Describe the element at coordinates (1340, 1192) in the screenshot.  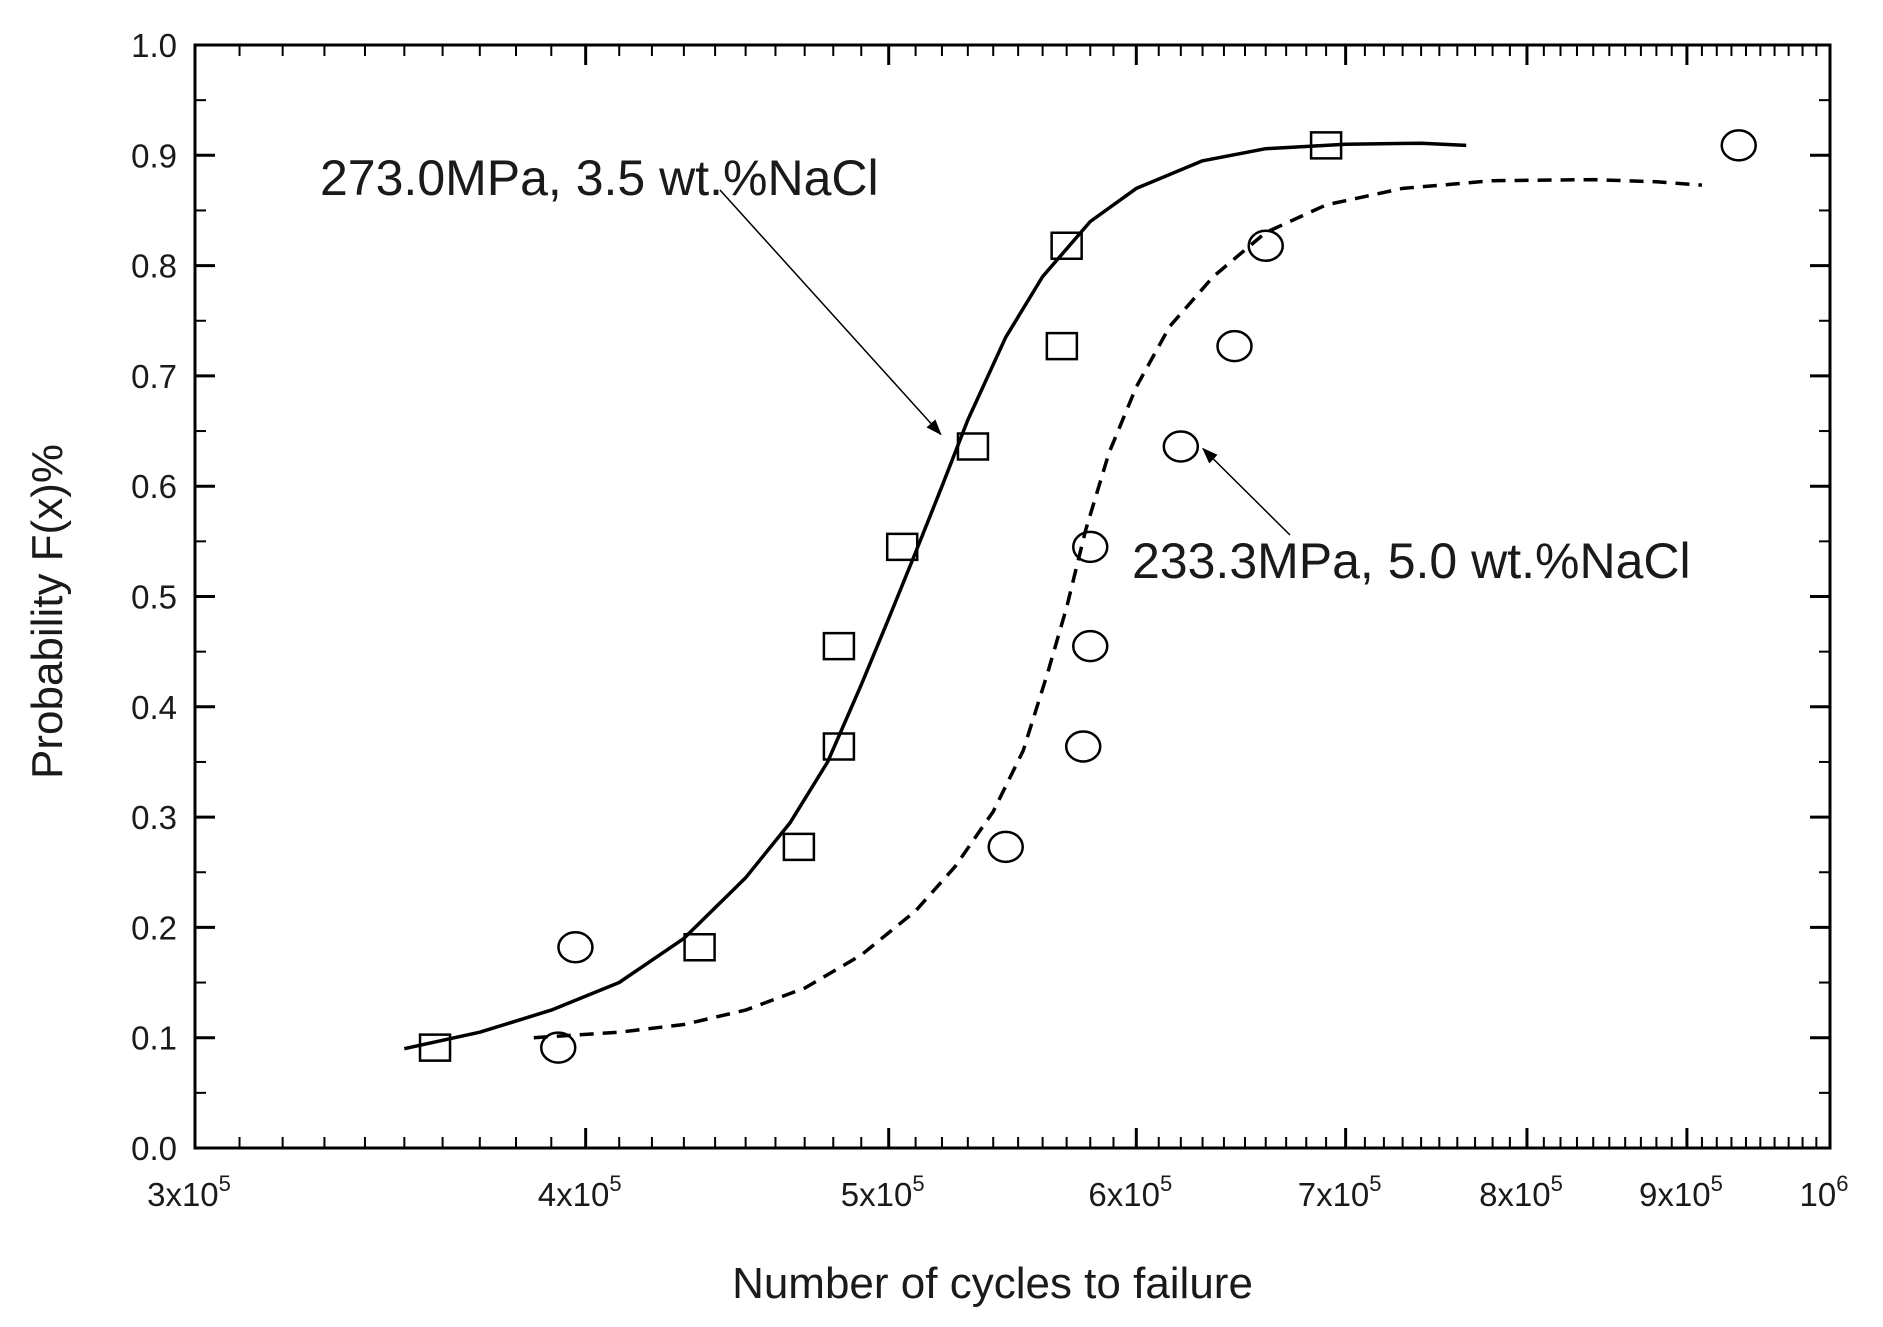
I see `x-tick-label: 7x10⁵` at that location.